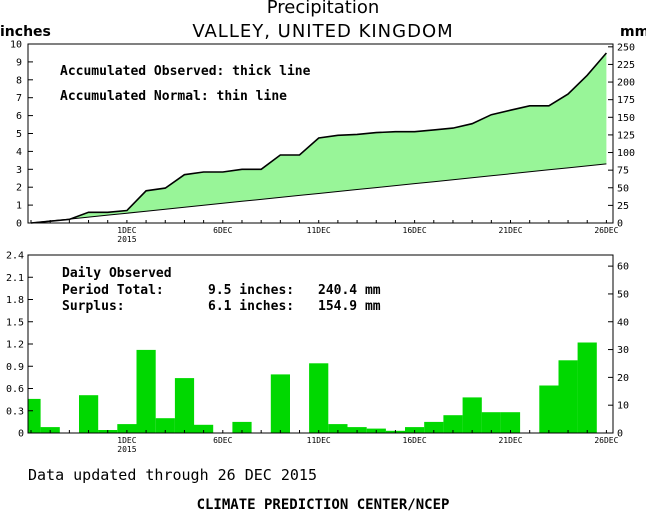 Image resolution: width=646 pixels, height=518 pixels. Describe the element at coordinates (15, 300) in the screenshot. I see `bottom-left-tick-label: 1.8` at that location.